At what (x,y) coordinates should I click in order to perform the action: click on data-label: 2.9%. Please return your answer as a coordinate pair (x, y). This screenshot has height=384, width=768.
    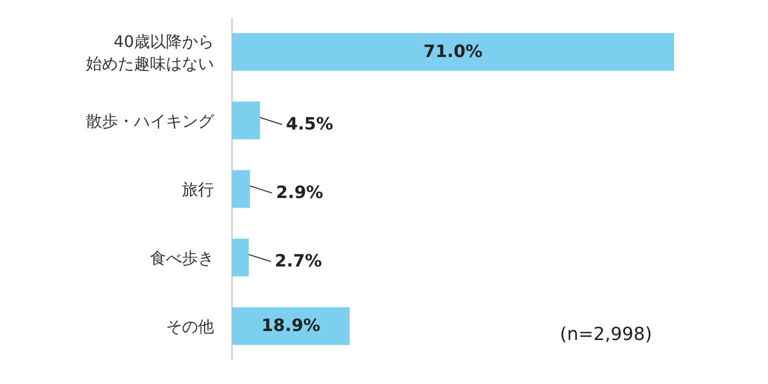
    Looking at the image, I should click on (300, 193).